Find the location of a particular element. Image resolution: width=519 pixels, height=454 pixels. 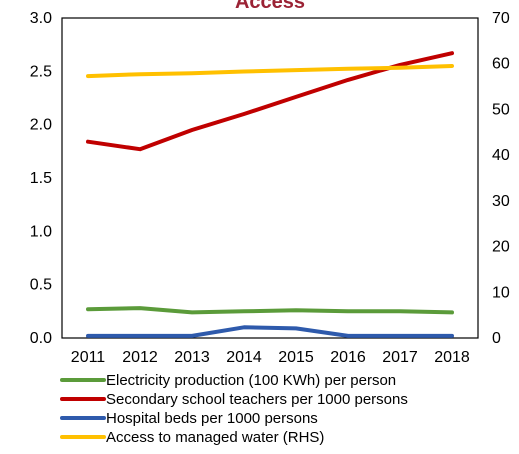

chart-title: Access is located at coordinates (270, 6).